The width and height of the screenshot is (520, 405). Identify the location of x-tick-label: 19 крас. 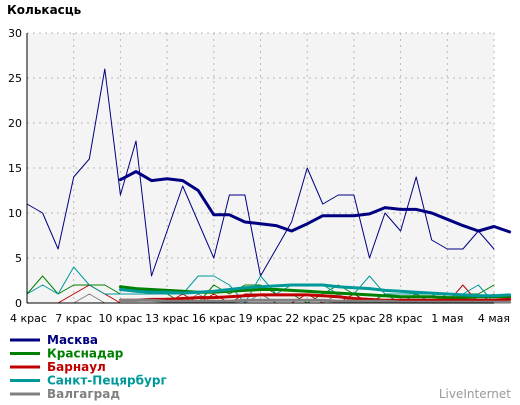
(261, 318).